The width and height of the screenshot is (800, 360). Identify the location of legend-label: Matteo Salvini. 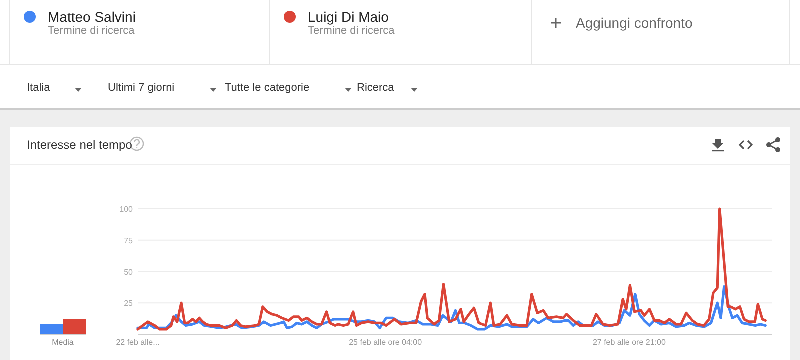
(92, 17).